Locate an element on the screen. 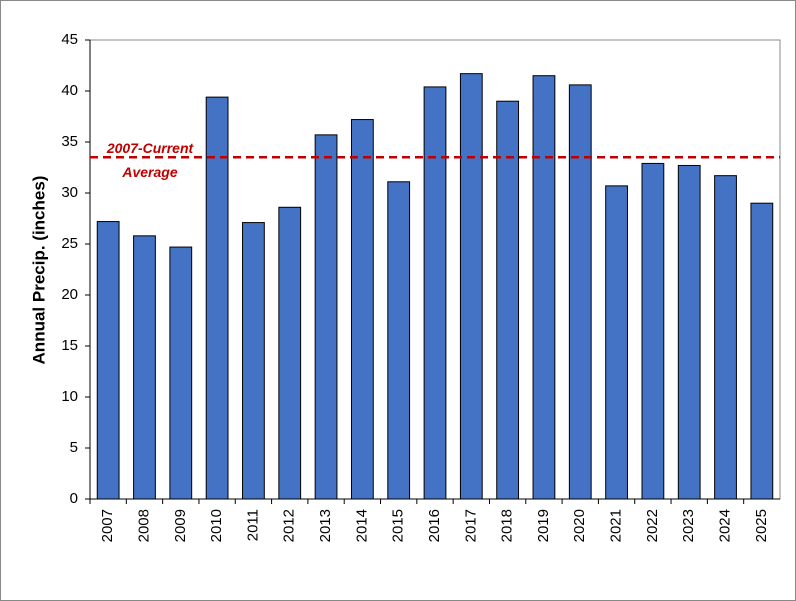 This screenshot has width=796, height=601. x-tick-label: 2007 is located at coordinates (107, 525).